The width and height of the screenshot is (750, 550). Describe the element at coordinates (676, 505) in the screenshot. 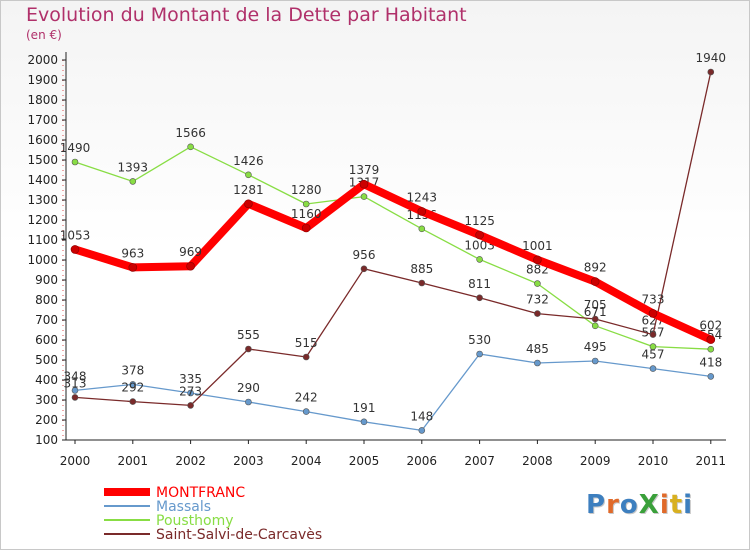

I see `logo-letter: t` at that location.